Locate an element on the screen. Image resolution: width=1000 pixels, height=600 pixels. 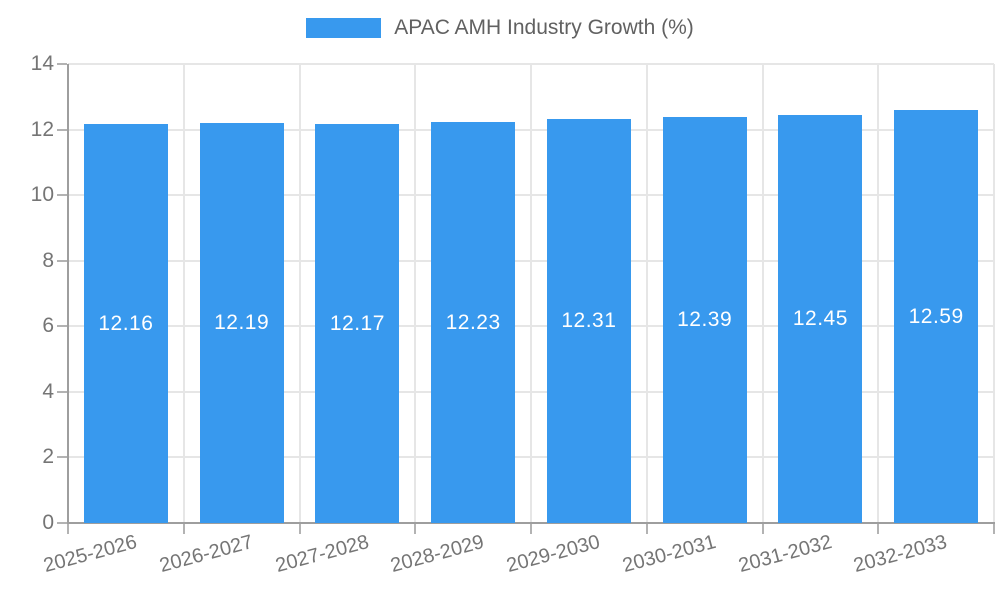
bar: 12.31 is located at coordinates (588, 321).